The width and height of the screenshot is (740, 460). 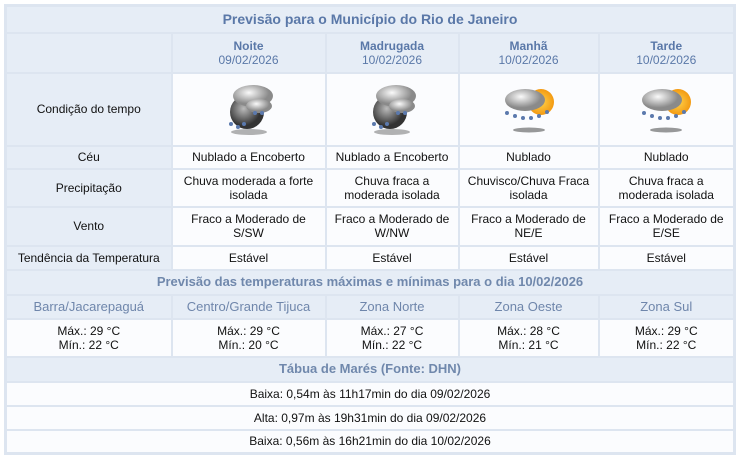 I want to click on period-header: Madrugada 10/02/2026, so click(x=392, y=52).